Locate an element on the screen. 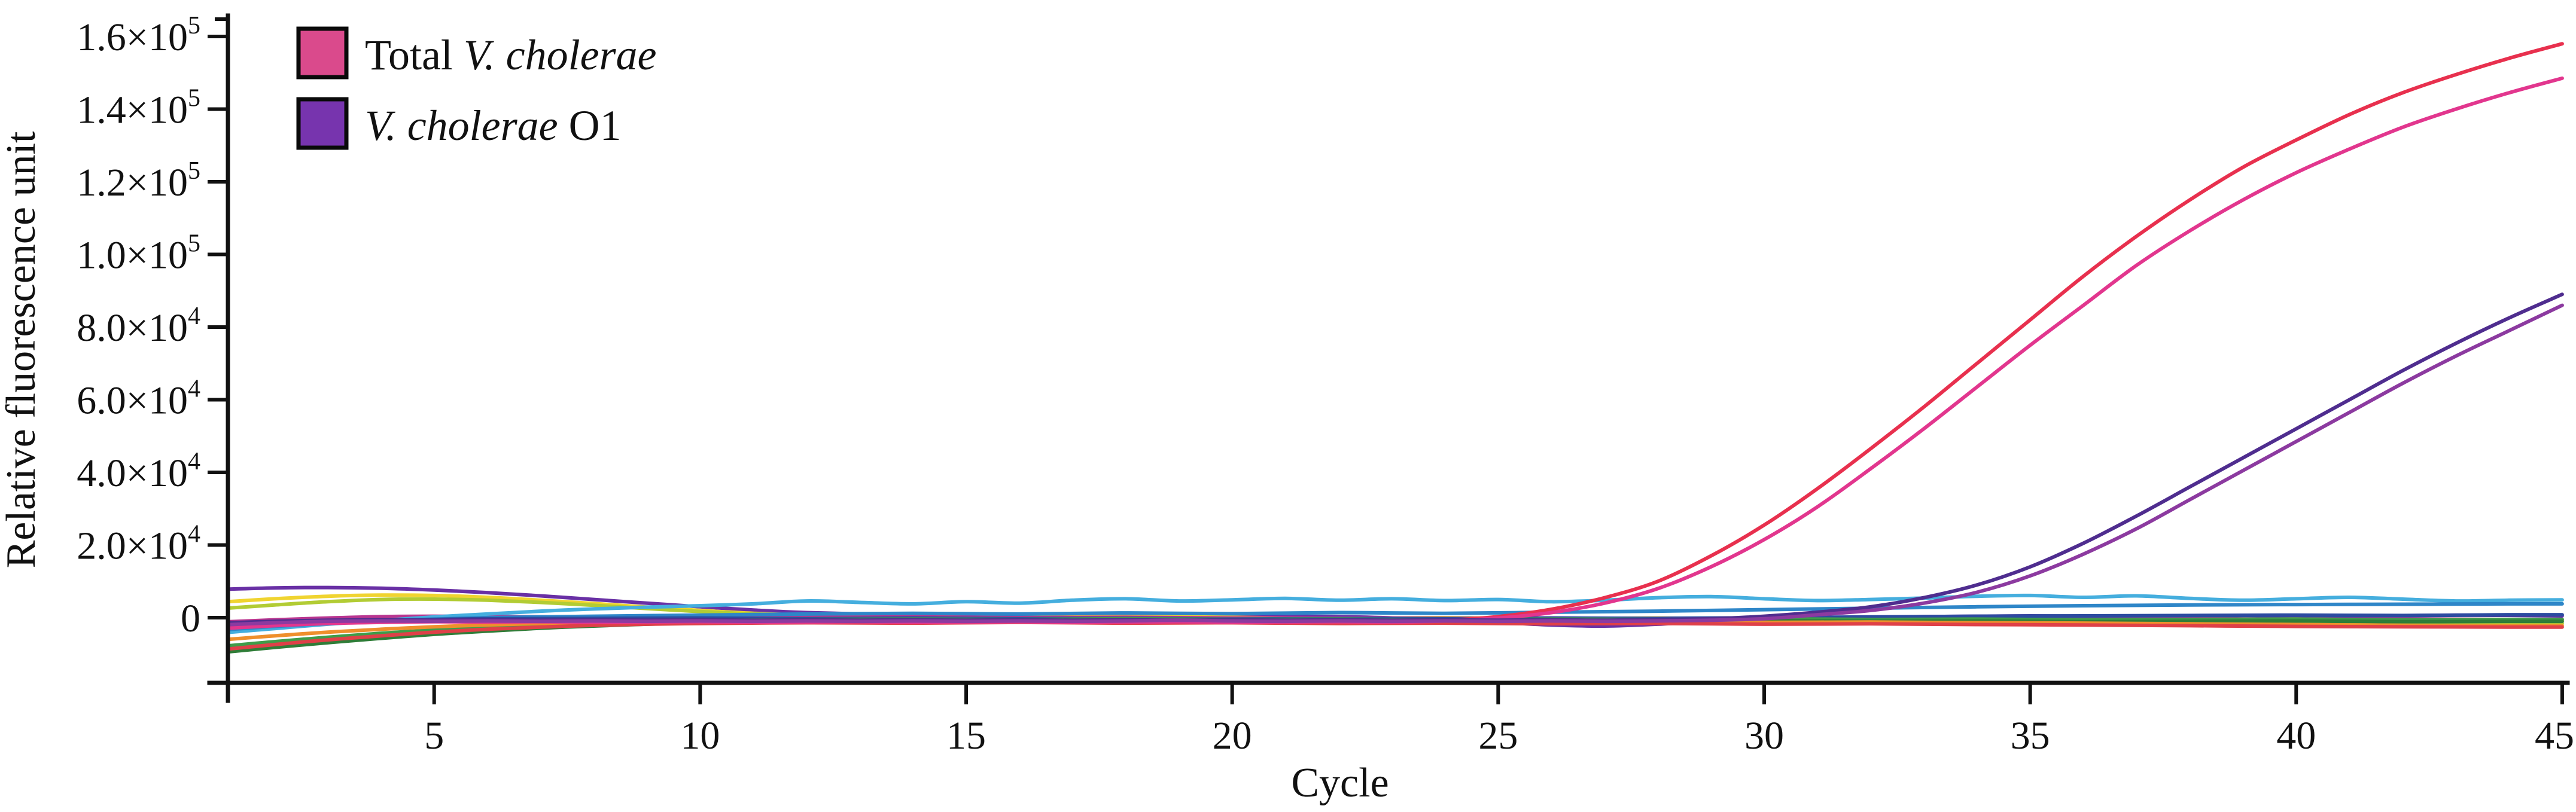 The width and height of the screenshot is (2576, 812). y-tick-label: 1.6×10⁵ is located at coordinates (138, 35).